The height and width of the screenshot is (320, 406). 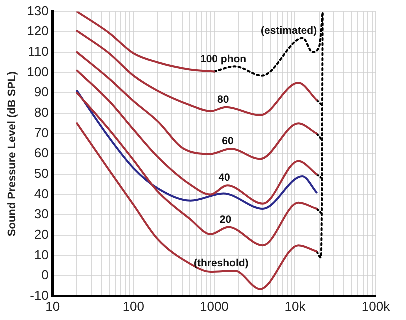 What do you see at coordinates (41, 132) in the screenshot?
I see `y-tick-label: 70` at bounding box center [41, 132].